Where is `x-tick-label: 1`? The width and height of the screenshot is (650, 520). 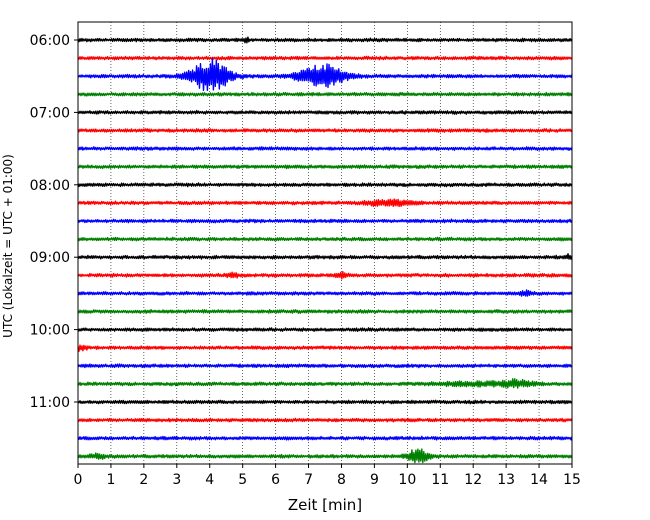
x-tick-label: 1 is located at coordinates (110, 480).